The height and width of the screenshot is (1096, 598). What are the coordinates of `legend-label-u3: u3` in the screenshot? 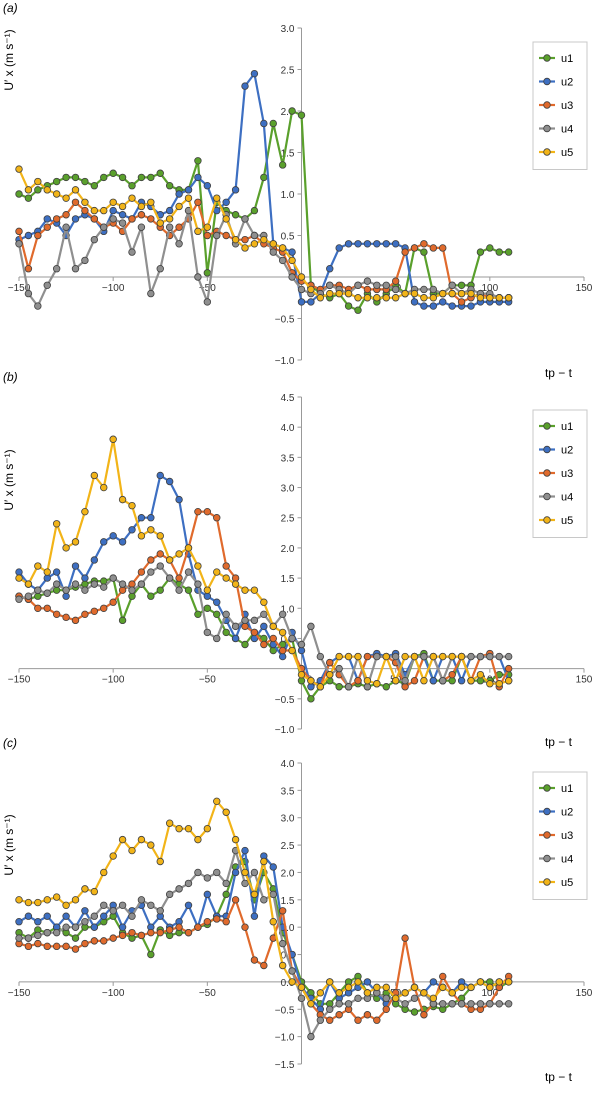 It's located at (567, 106).